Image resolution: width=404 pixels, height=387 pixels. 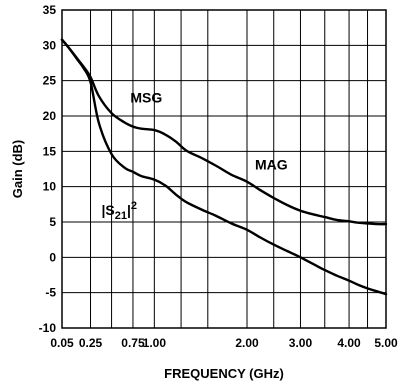 I want to click on y-tick-label: -10, so click(x=48, y=328).